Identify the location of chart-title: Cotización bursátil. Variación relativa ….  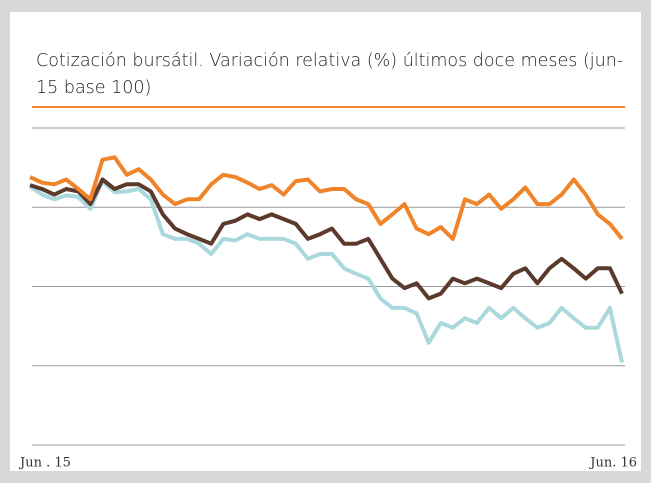
(330, 74).